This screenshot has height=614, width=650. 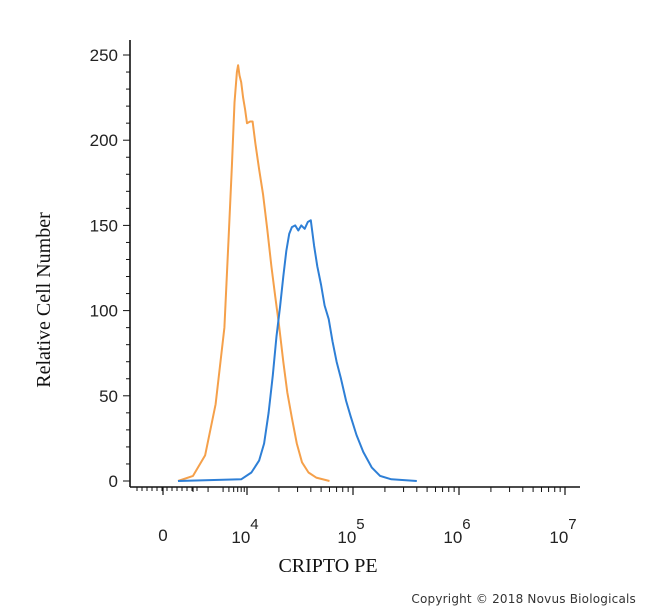 I want to click on copyright-notice: Copyright © 2018 Novus Biologicals, so click(x=523, y=599).